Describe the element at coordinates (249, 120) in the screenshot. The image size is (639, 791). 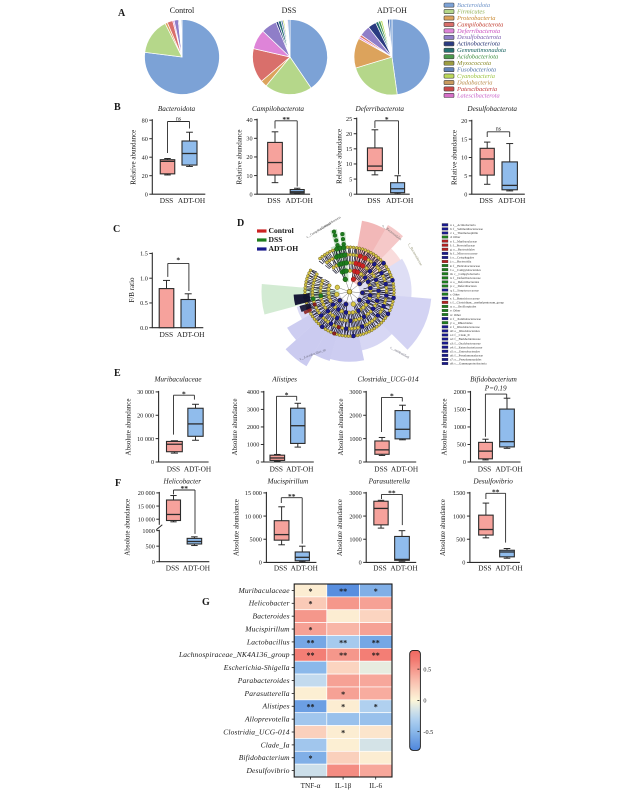
I see `svg-text: 40` at that location.